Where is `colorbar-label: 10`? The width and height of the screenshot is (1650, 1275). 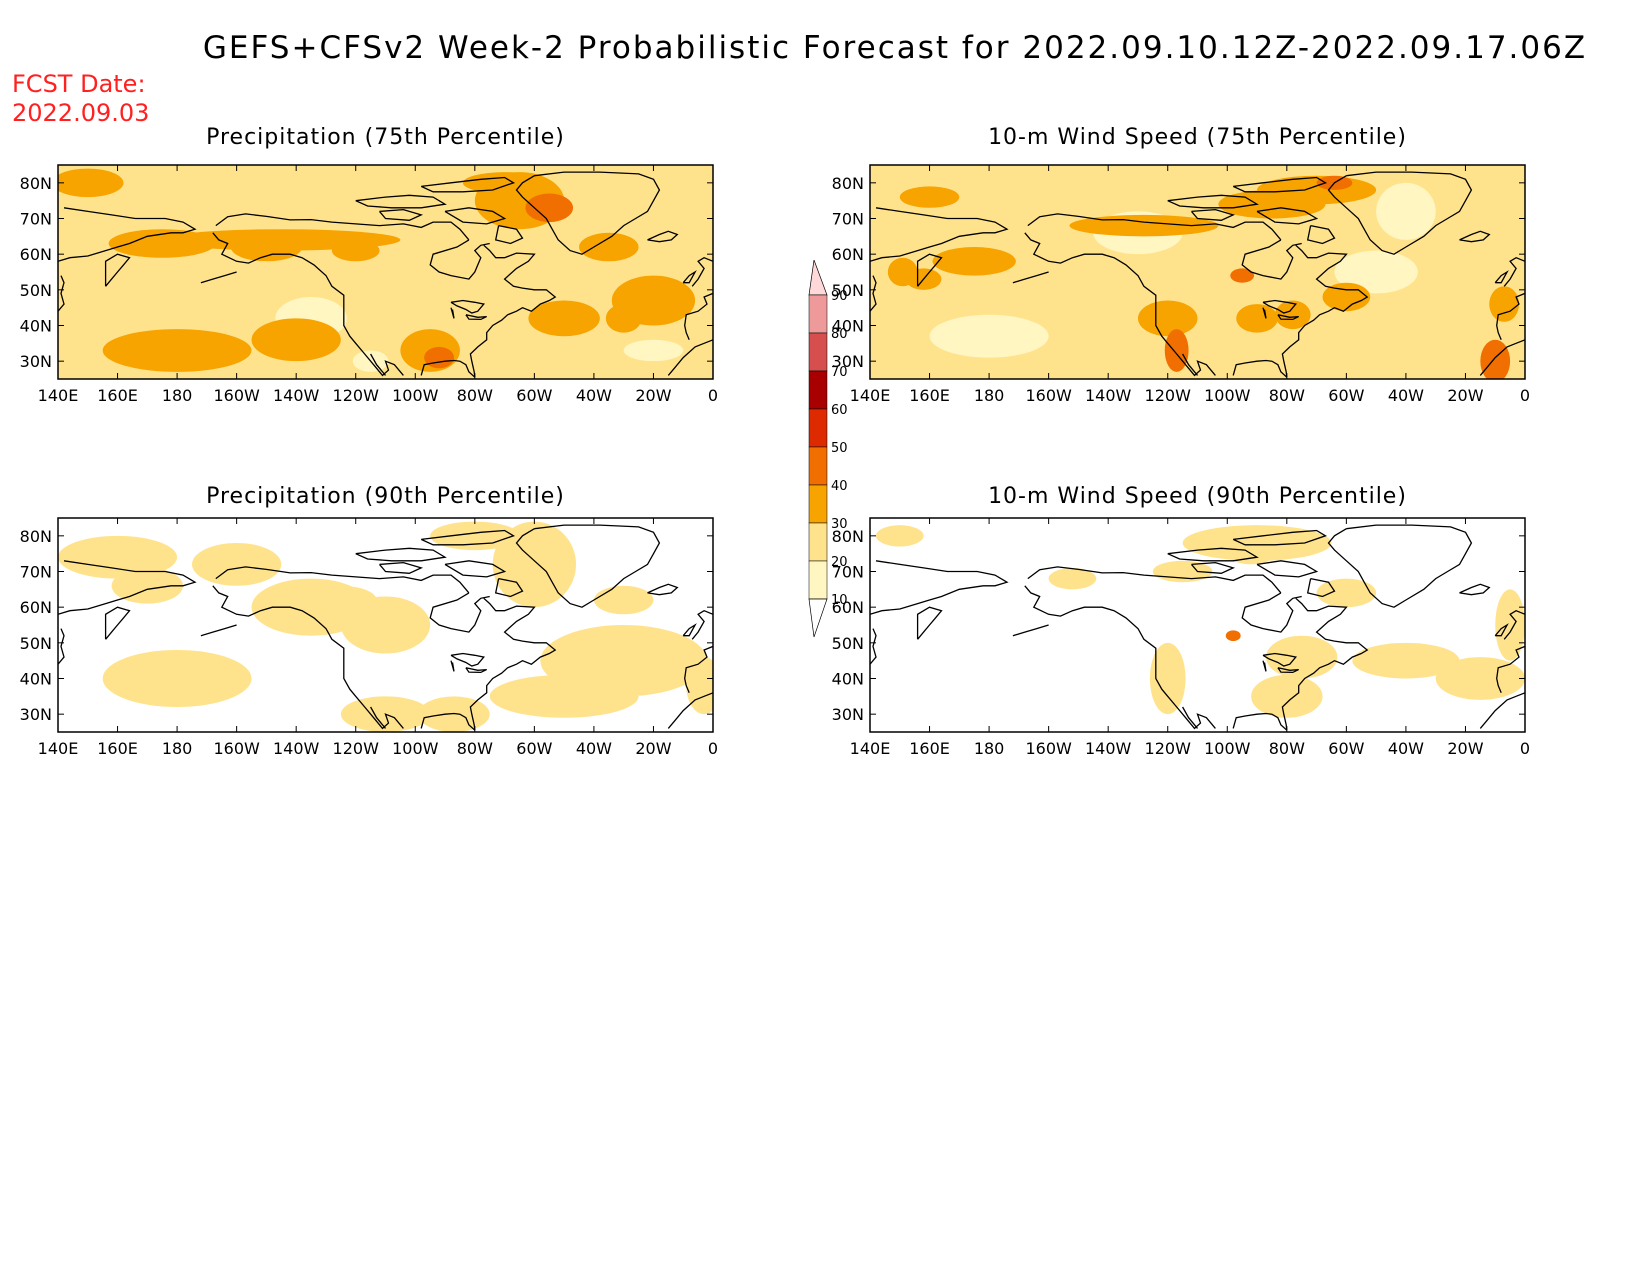 colorbar-label: 10 is located at coordinates (839, 600).